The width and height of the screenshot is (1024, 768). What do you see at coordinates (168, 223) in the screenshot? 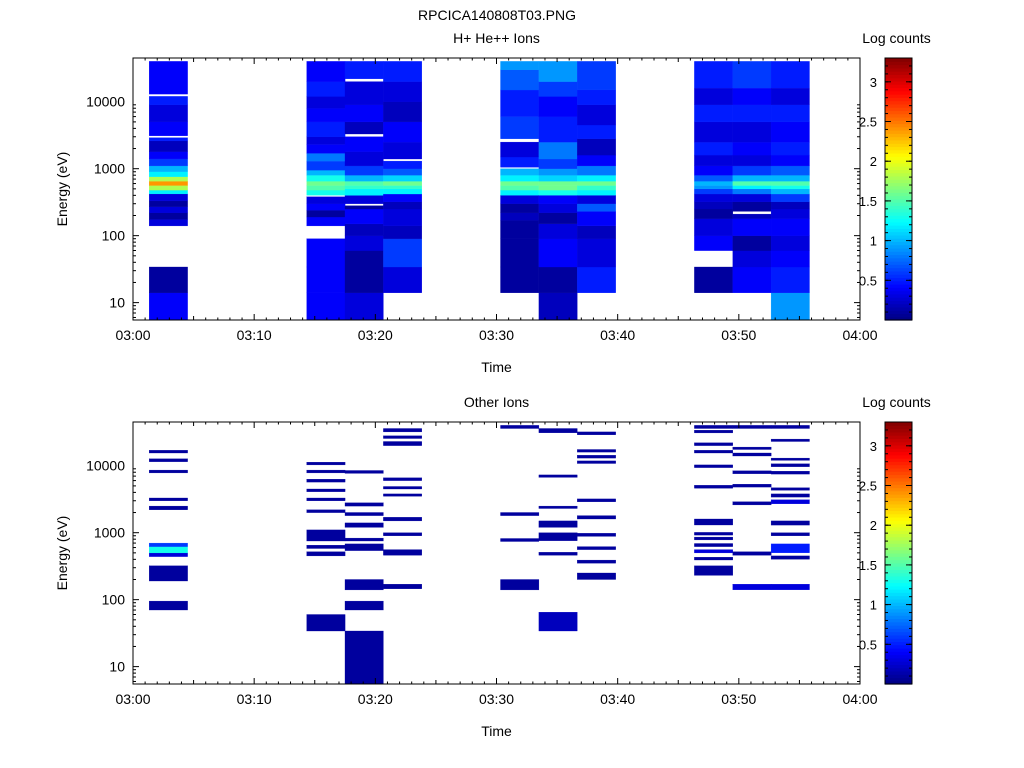
I see `cell-p0-c0-b2` at bounding box center [168, 223].